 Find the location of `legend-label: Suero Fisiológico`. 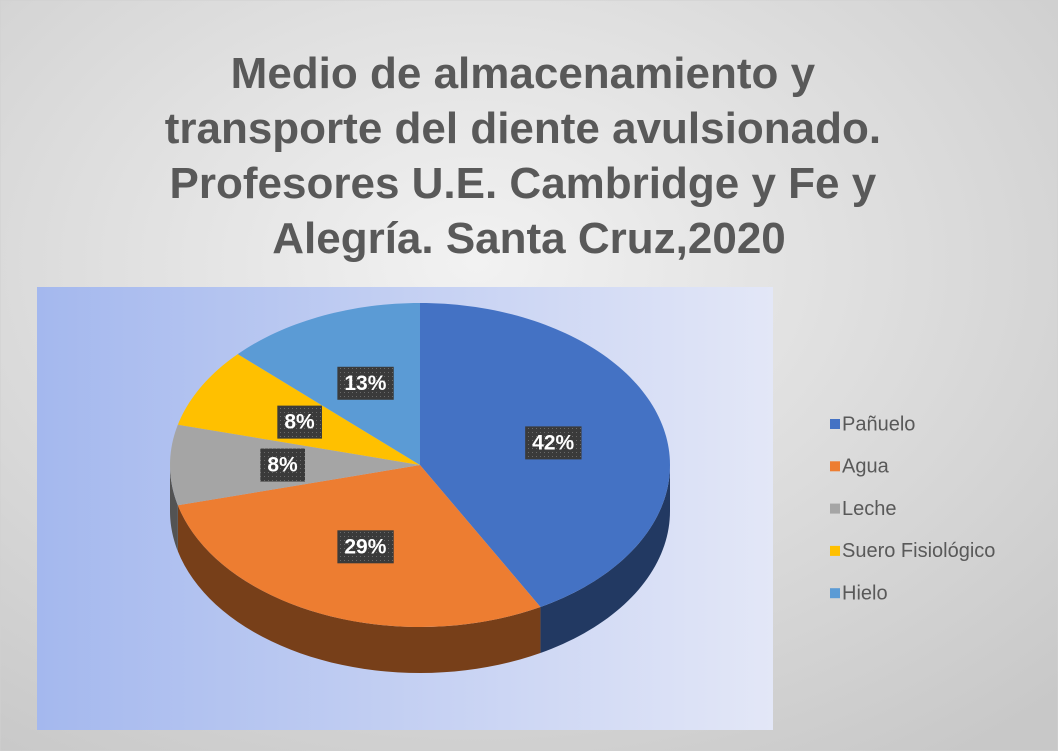

legend-label: Suero Fisiológico is located at coordinates (918, 551).